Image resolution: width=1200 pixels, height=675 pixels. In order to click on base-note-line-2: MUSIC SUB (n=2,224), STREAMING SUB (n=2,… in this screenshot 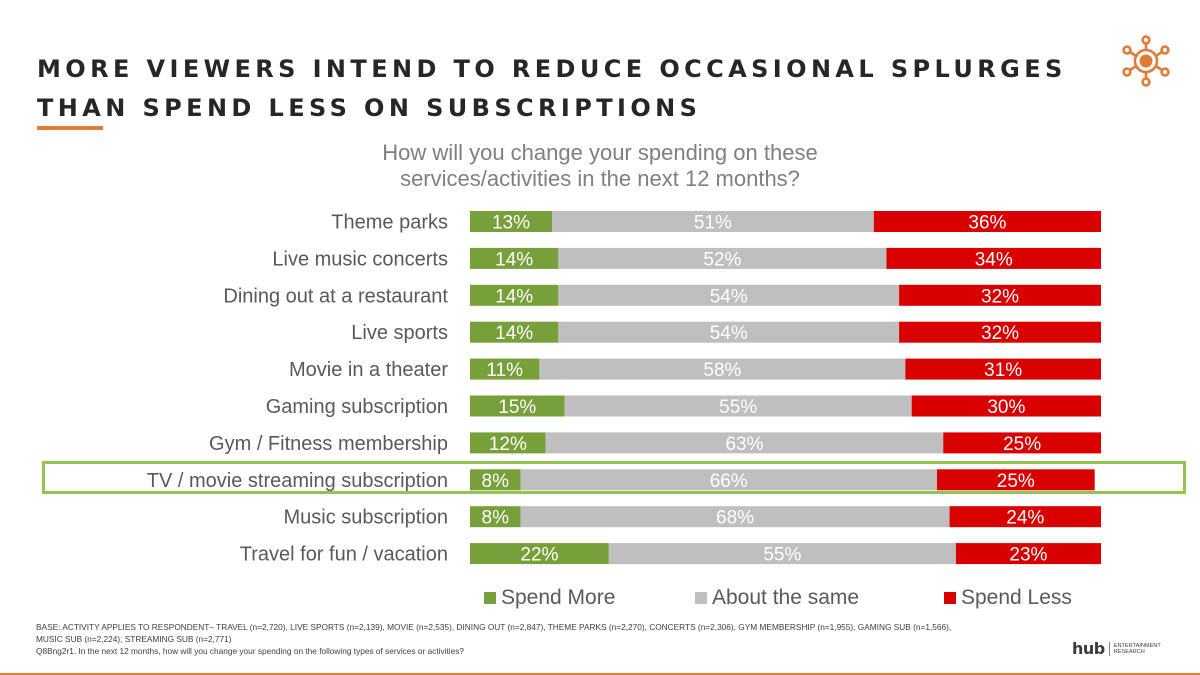, I will do `click(134, 639)`.